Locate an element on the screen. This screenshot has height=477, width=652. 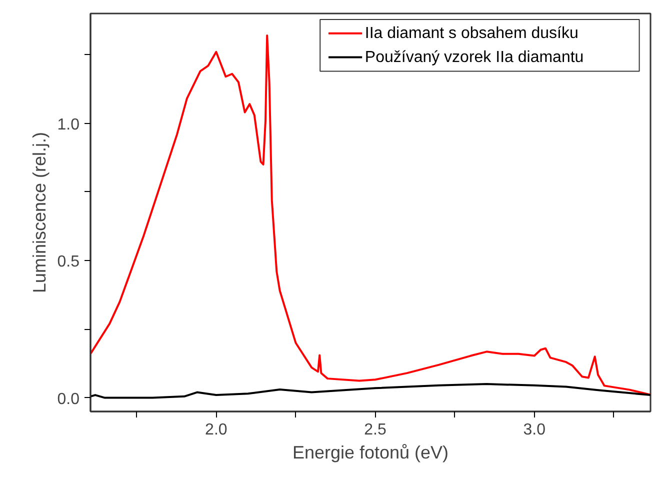
line-series is located at coordinates (370, 391).